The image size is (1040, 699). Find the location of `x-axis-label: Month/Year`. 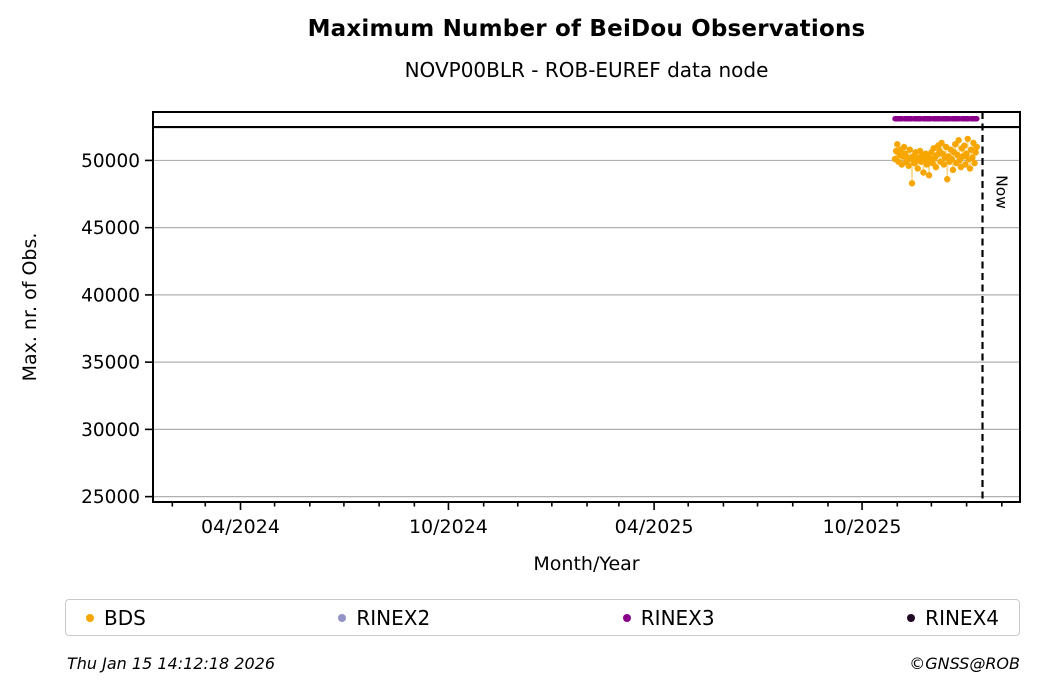

x-axis-label: Month/Year is located at coordinates (586, 564).